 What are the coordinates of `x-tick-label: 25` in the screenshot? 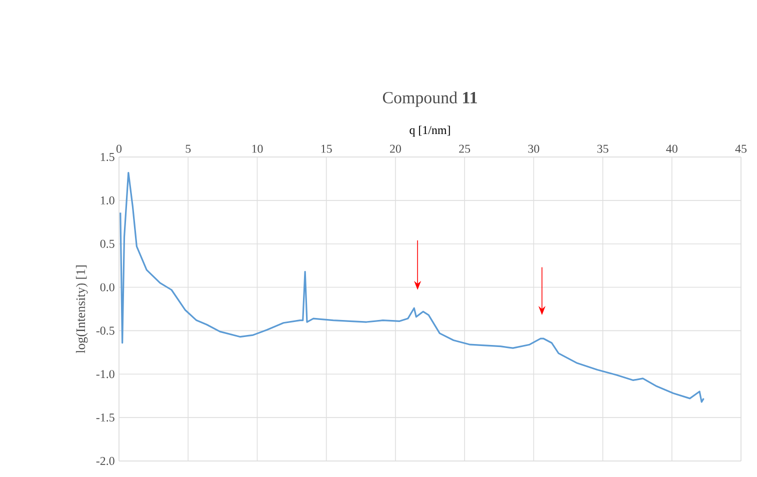 It's located at (464, 148).